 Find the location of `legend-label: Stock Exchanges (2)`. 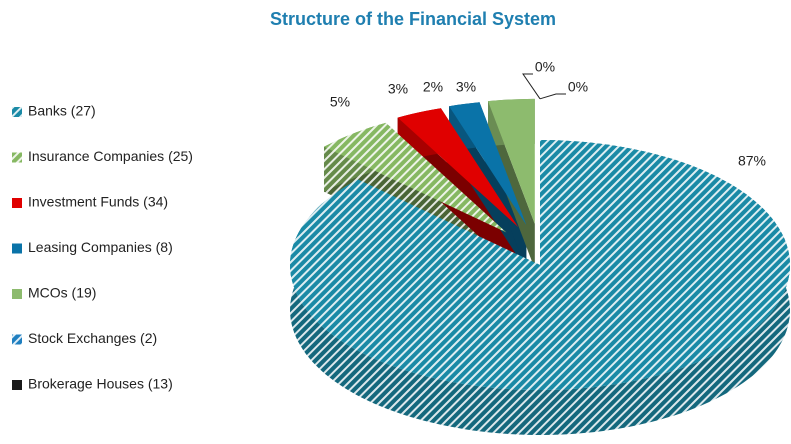

legend-label: Stock Exchanges (2) is located at coordinates (92, 338).